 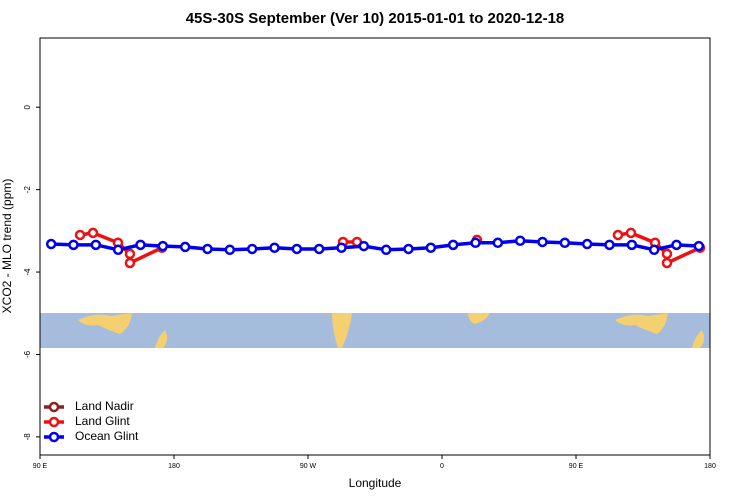 What do you see at coordinates (442, 466) in the screenshot?
I see `x-tick-label: 0` at bounding box center [442, 466].